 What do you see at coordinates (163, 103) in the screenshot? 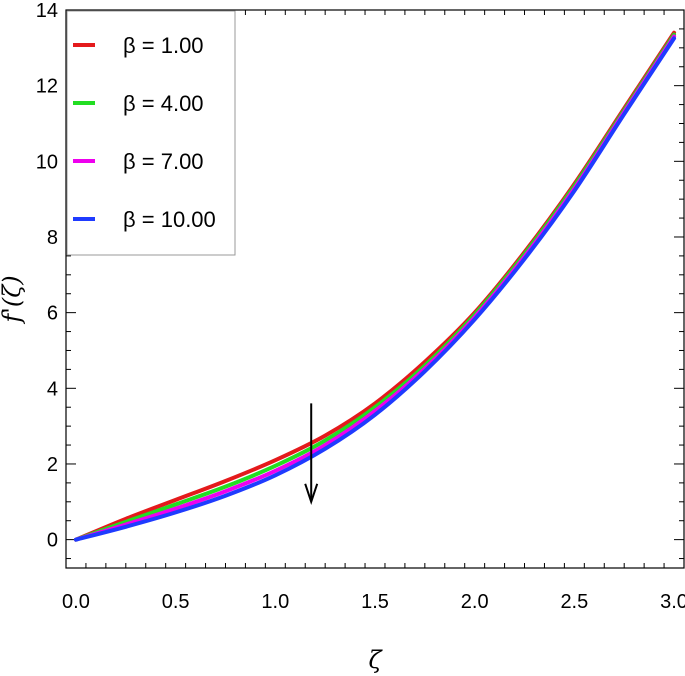
I see `legend-label: β = 4.00` at bounding box center [163, 103].